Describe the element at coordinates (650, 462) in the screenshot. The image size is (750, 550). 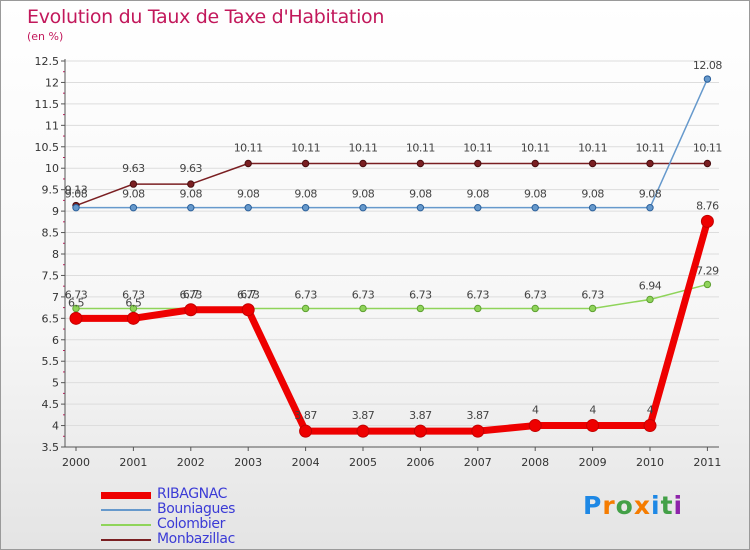
I see `x-tick-label: 2010` at that location.